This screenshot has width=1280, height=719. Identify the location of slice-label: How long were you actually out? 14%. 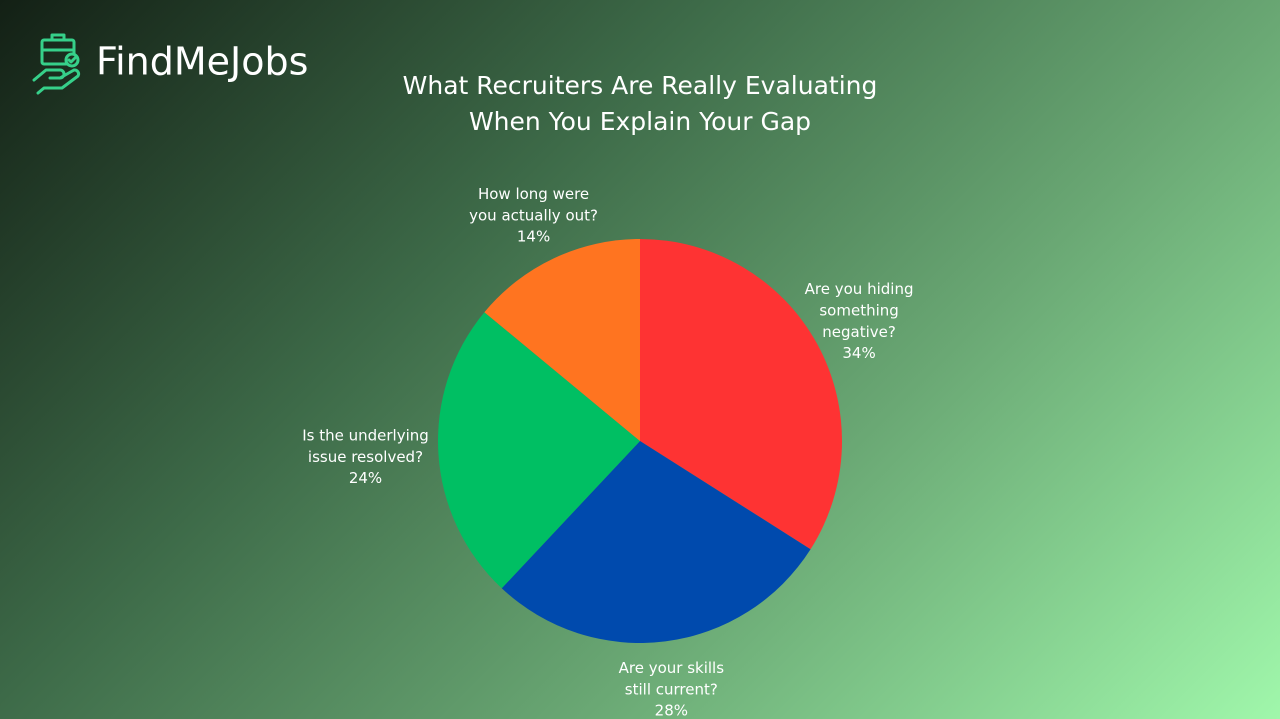
(533, 214).